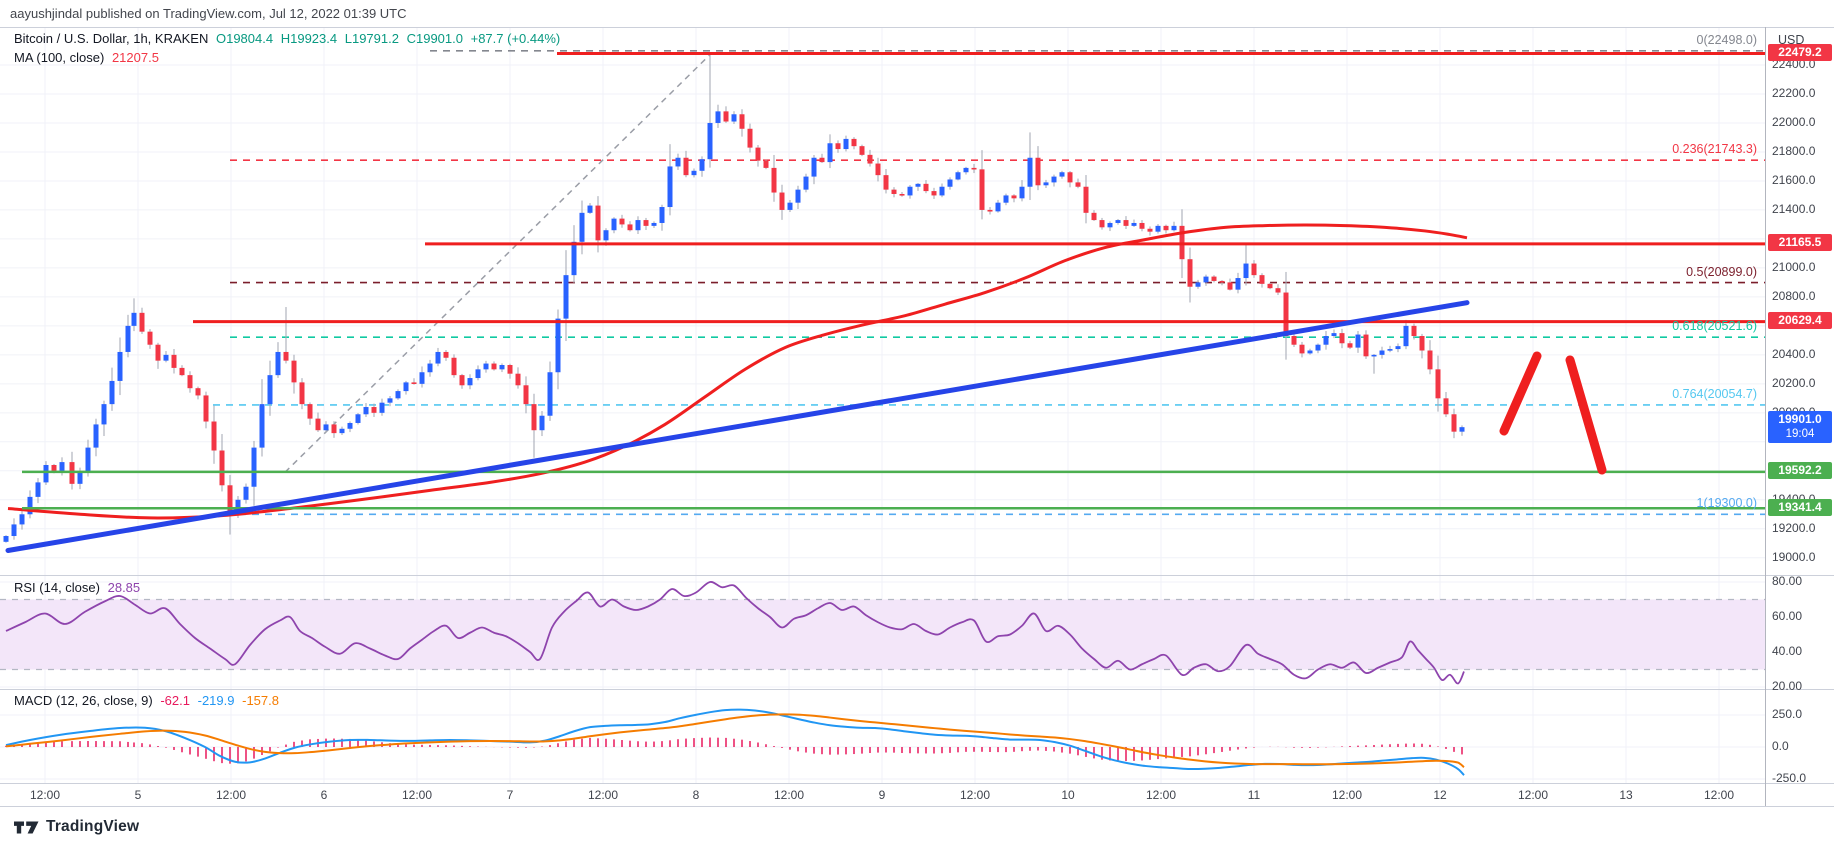 The height and width of the screenshot is (845, 1834). I want to click on price-badge: 20629.4, so click(1800, 321).